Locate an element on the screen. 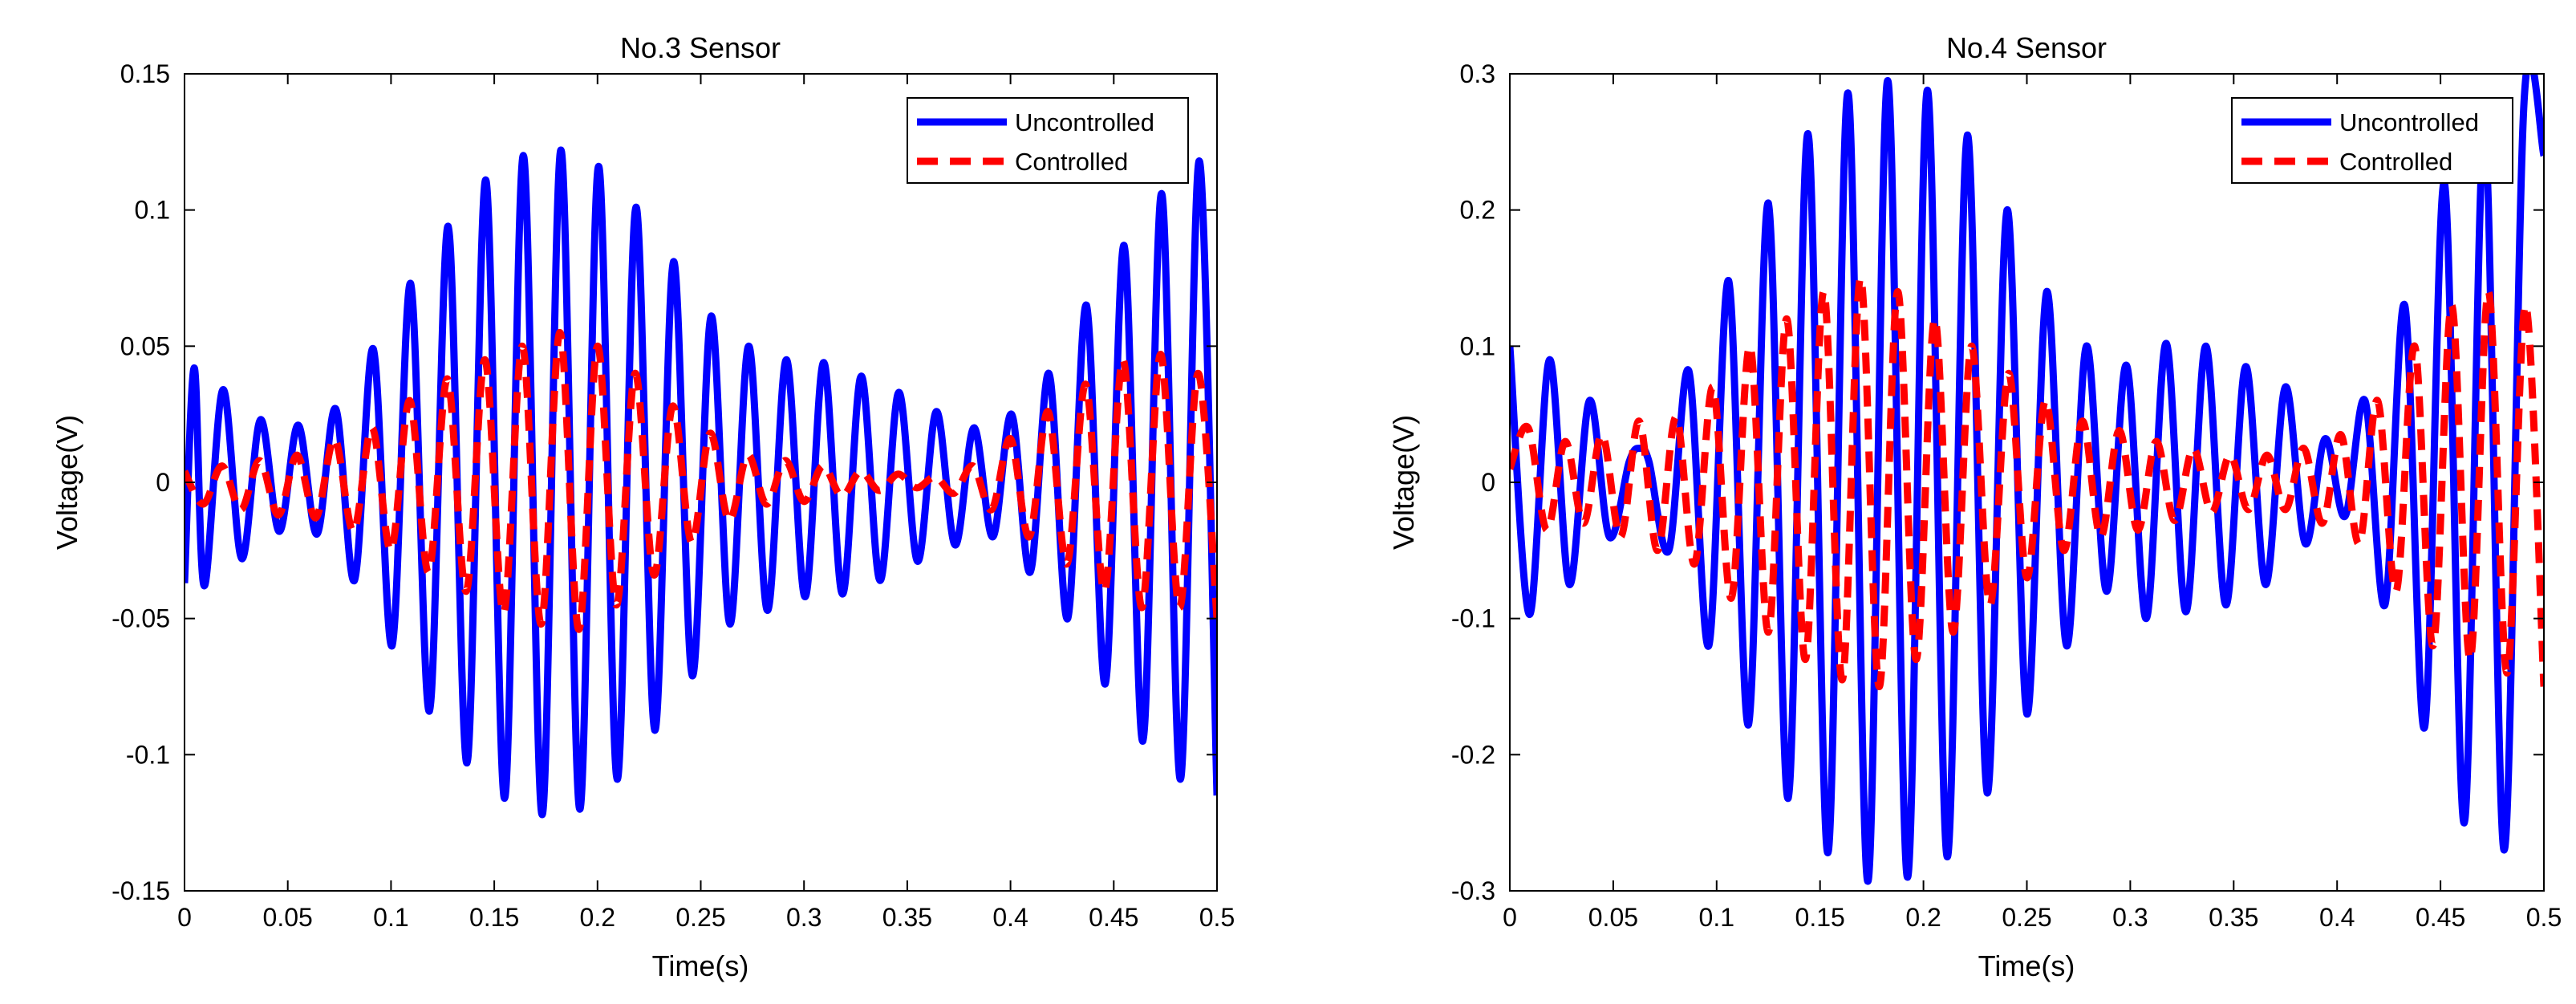 This screenshot has width=2576, height=1004. series-controlled-line is located at coordinates (701, 480).